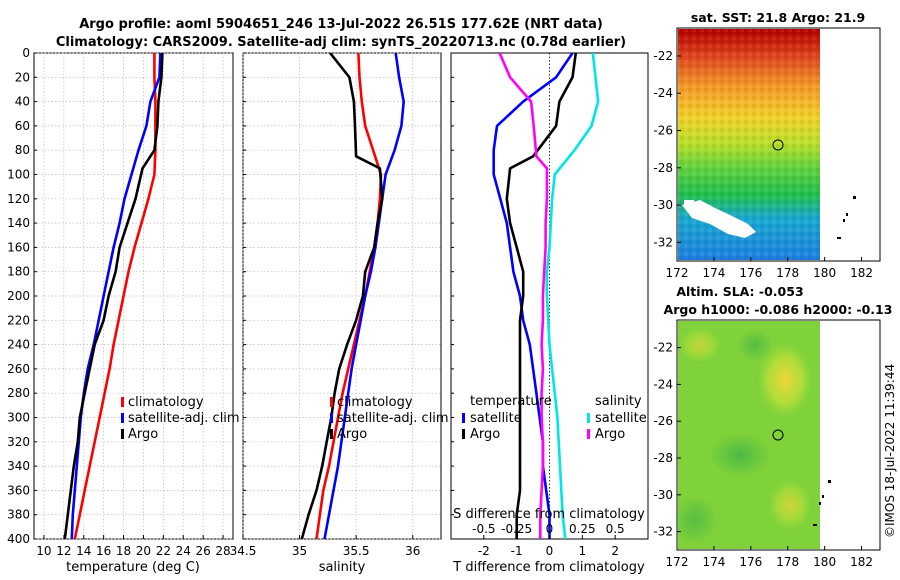 This screenshot has height=580, width=900. I want to click on legend-label-sal-satellite: satellite, so click(621, 418).